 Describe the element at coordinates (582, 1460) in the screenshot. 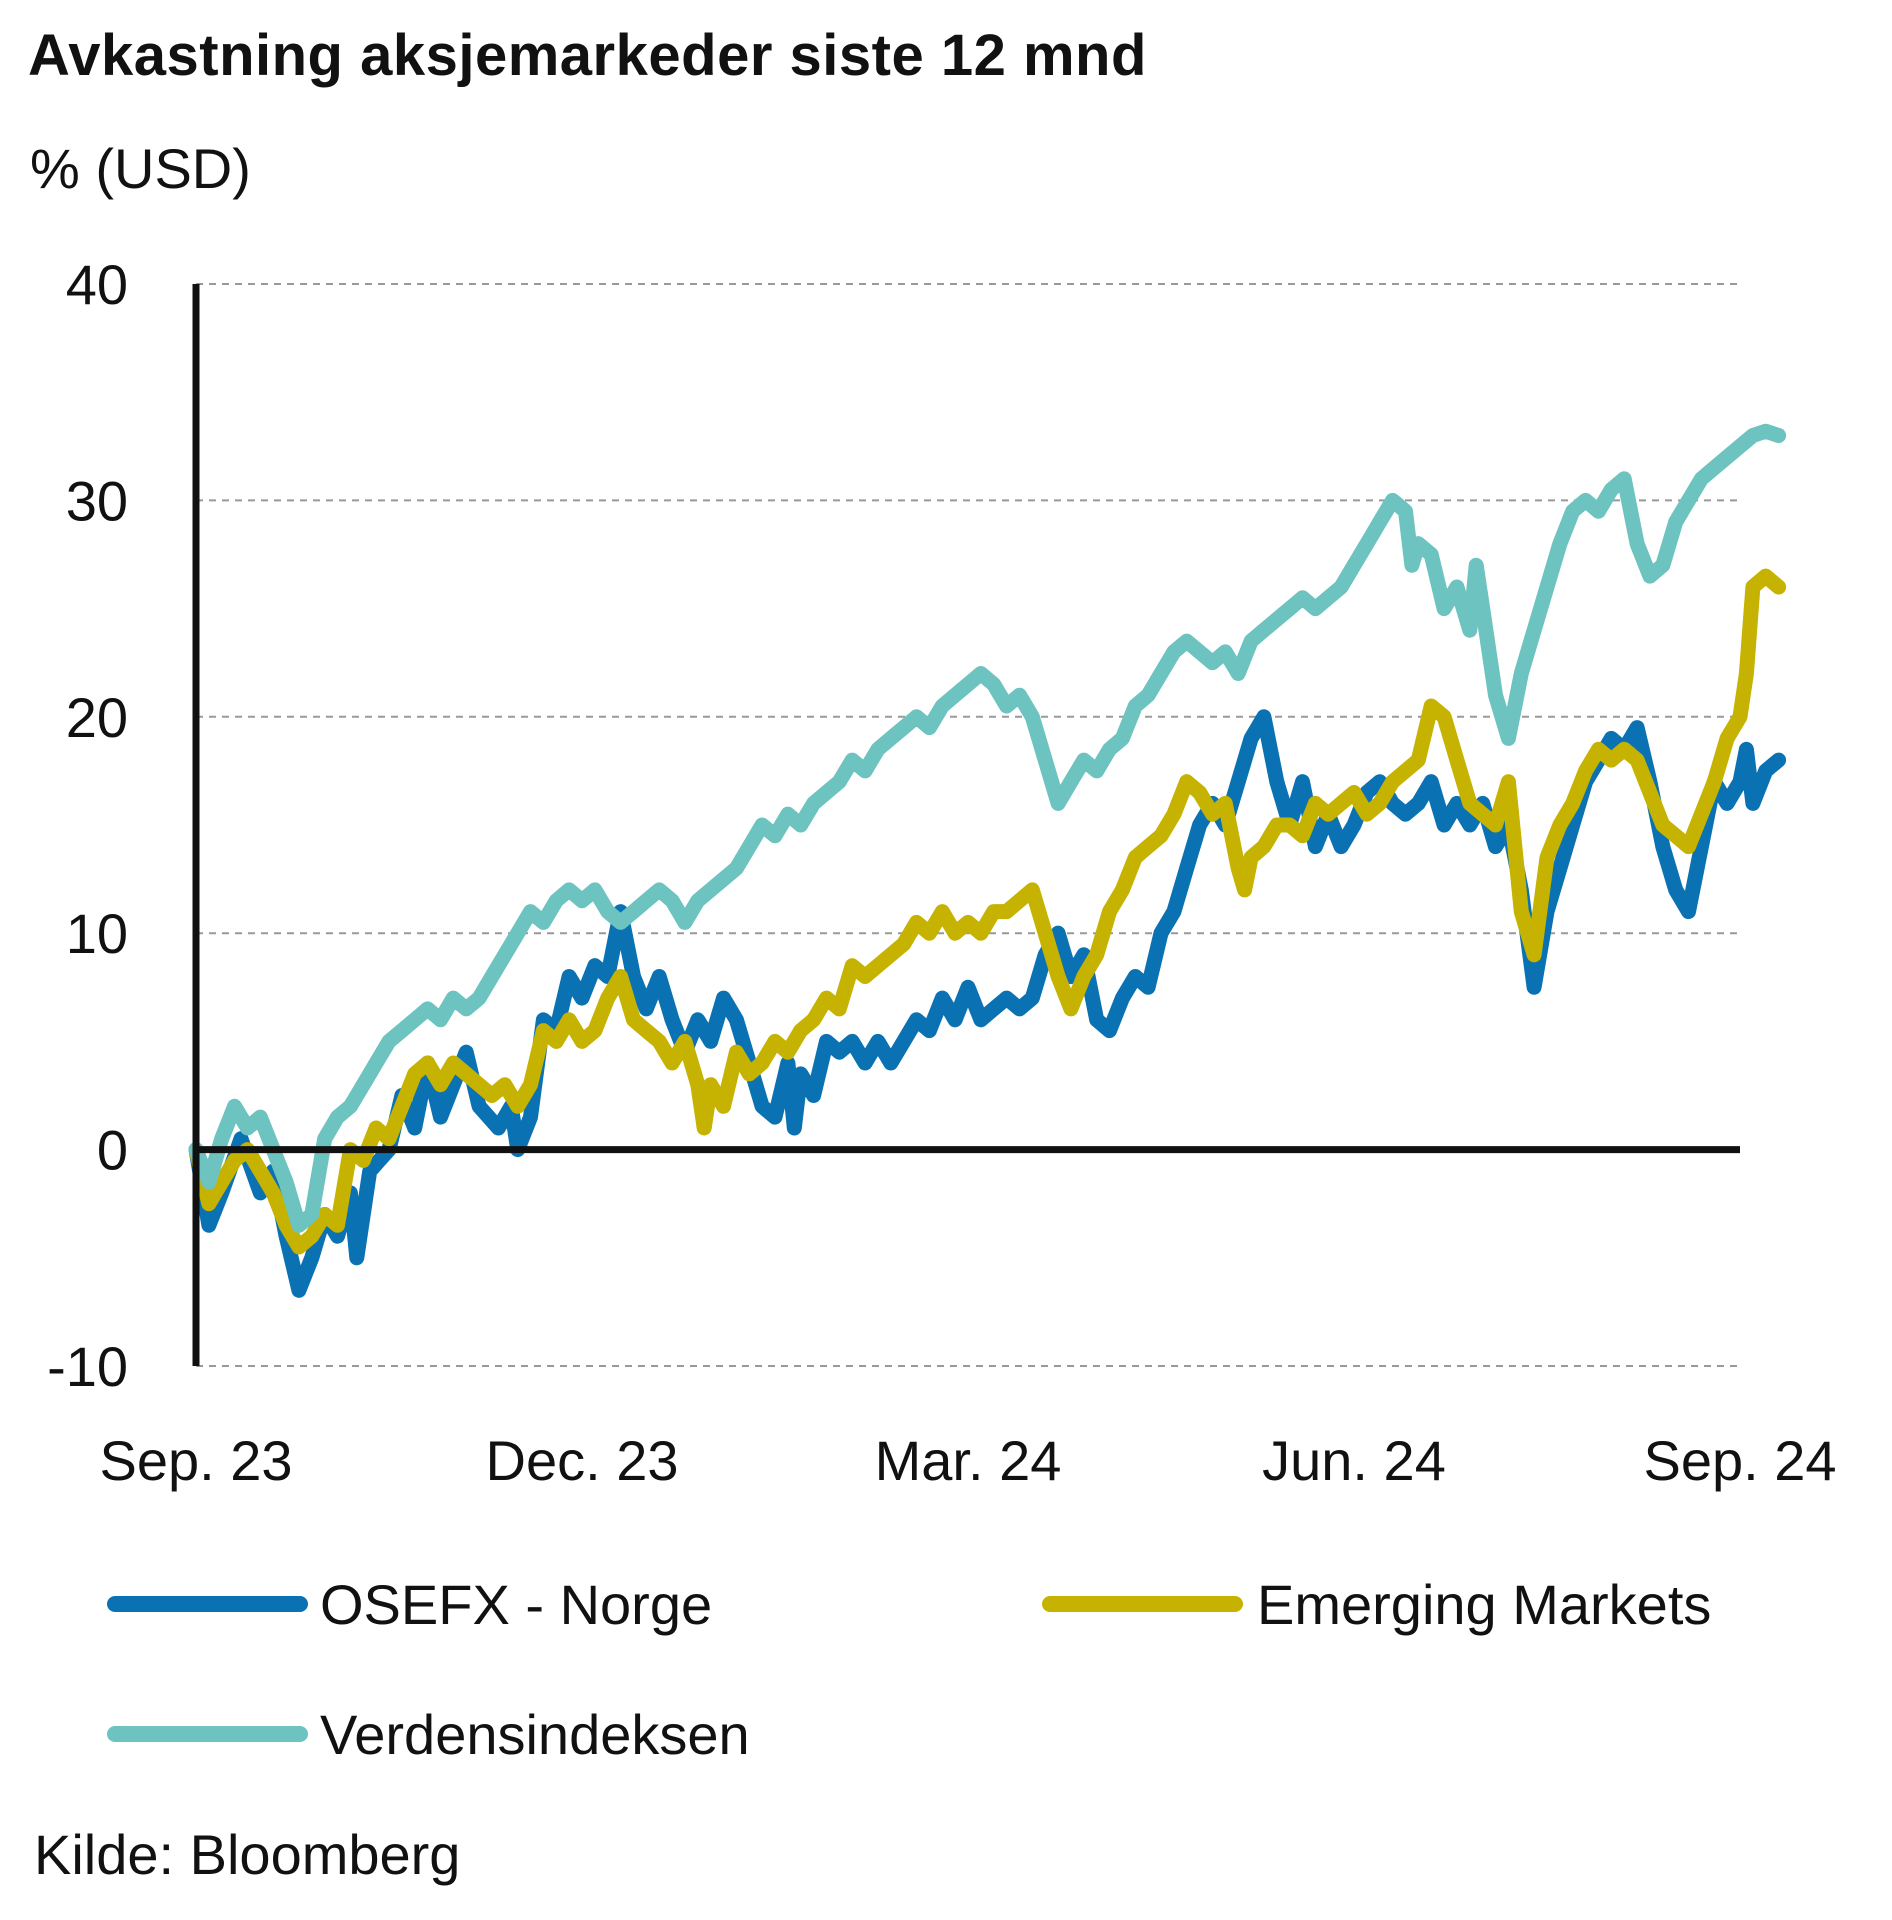

I see `x-tick-label: Dec. 23` at that location.